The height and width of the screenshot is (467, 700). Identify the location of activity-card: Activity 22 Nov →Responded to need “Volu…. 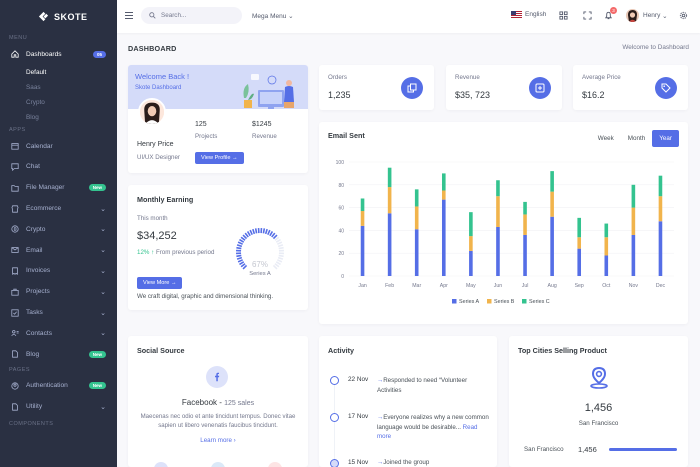
(408, 401).